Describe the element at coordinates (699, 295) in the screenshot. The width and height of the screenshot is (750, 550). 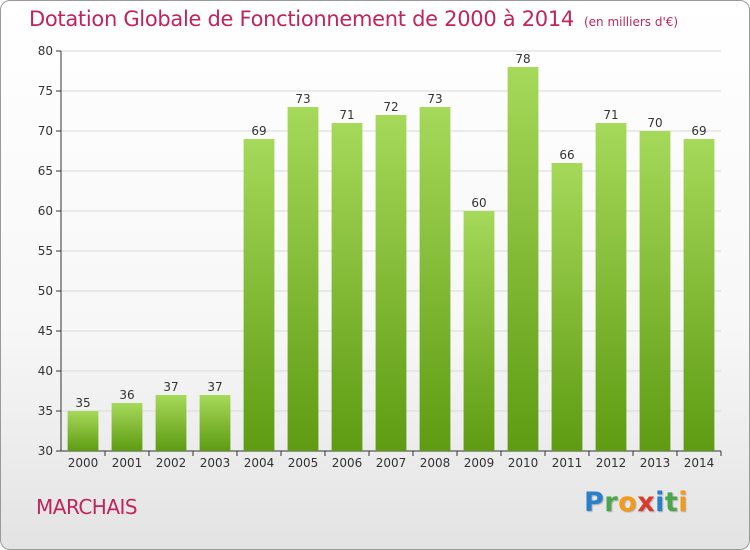
I see `bar-2014` at that location.